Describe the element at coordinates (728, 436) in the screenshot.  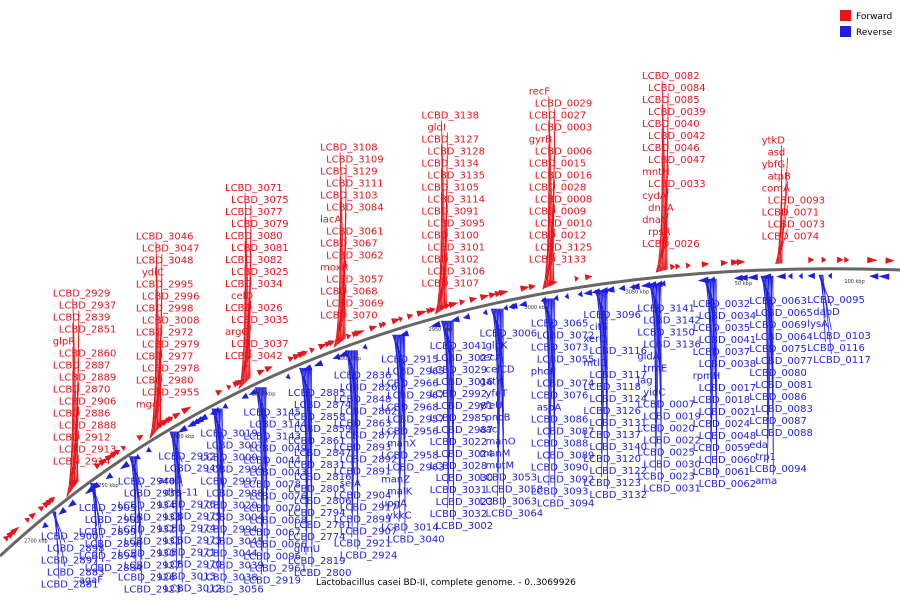
I see `reverse-gene-label: LCBD_0048` at that location.